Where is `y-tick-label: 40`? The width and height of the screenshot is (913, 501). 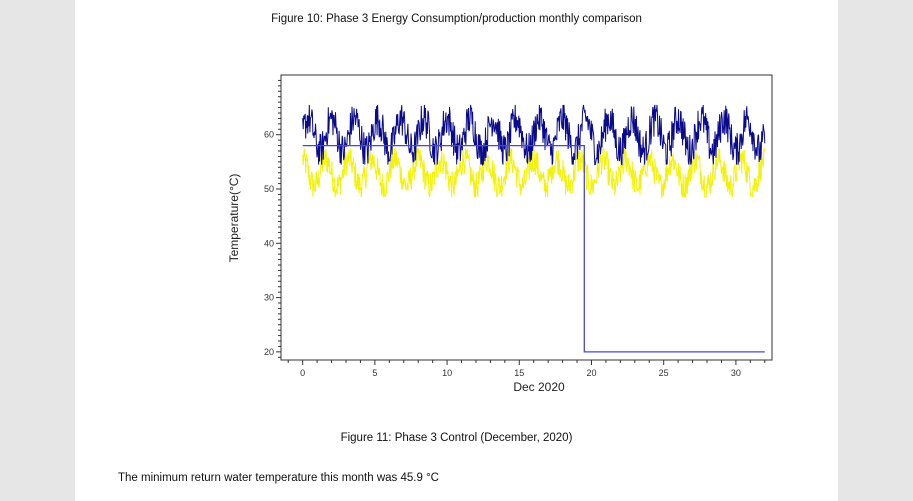
y-tick-label: 40 is located at coordinates (269, 243).